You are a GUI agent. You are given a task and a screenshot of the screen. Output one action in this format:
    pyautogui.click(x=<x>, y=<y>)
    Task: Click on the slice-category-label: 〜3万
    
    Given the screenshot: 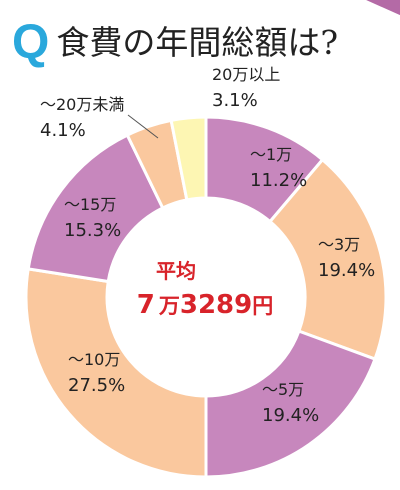 What is the action you would take?
    pyautogui.click(x=339, y=244)
    